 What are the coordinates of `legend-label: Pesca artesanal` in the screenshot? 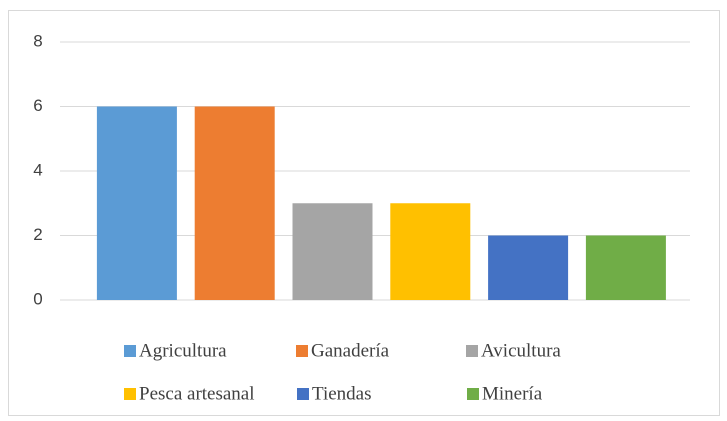 It's located at (197, 393).